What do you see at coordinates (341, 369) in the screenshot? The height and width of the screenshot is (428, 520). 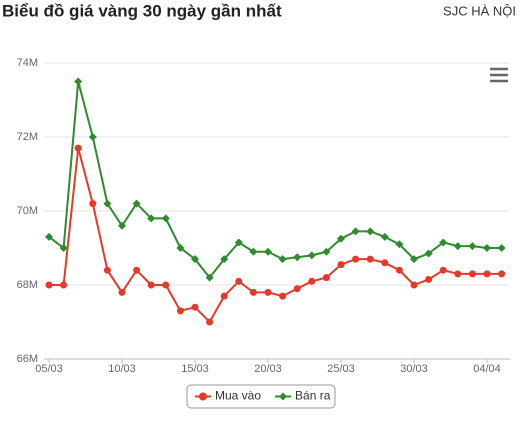 I see `x-tick-label: 25/03` at bounding box center [341, 369].